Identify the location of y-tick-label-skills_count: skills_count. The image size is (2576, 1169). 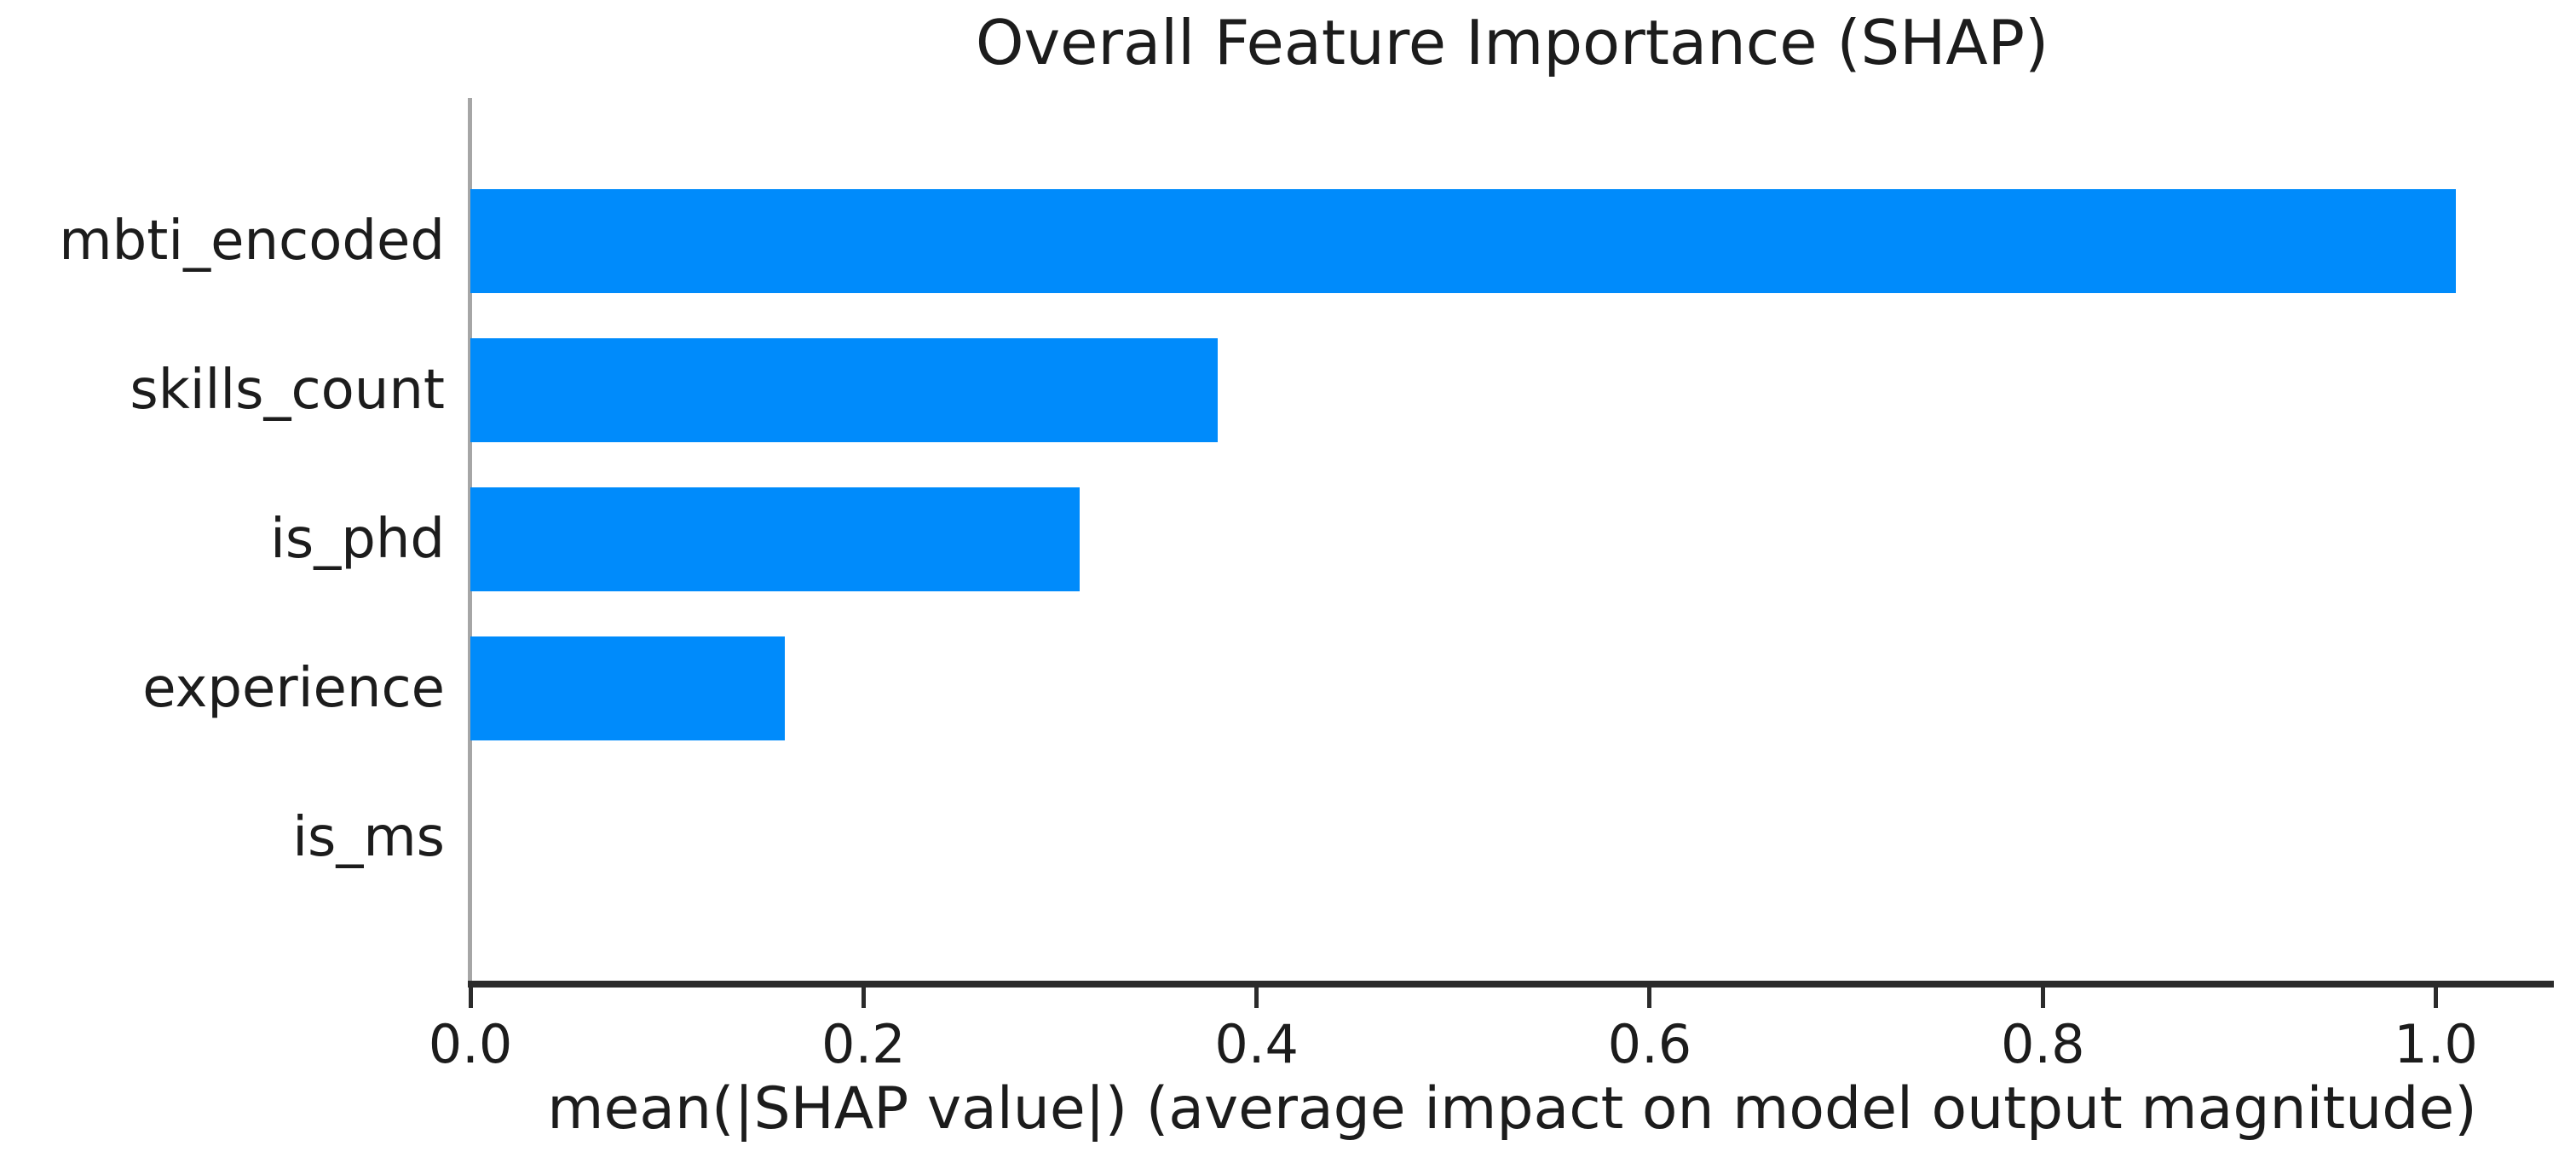
(287, 390).